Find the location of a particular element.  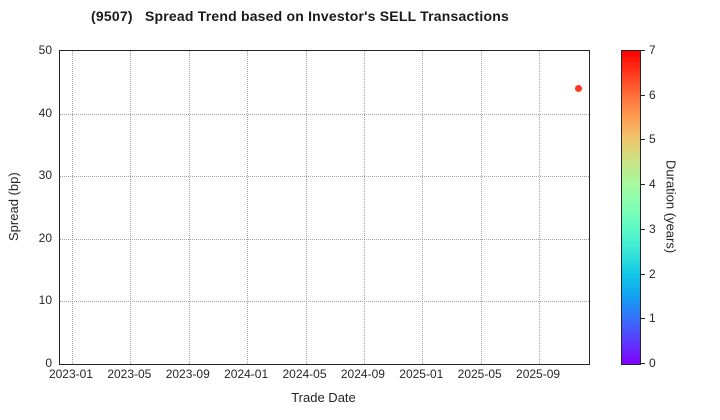

colorbar-tick-label: 2 is located at coordinates (652, 273).